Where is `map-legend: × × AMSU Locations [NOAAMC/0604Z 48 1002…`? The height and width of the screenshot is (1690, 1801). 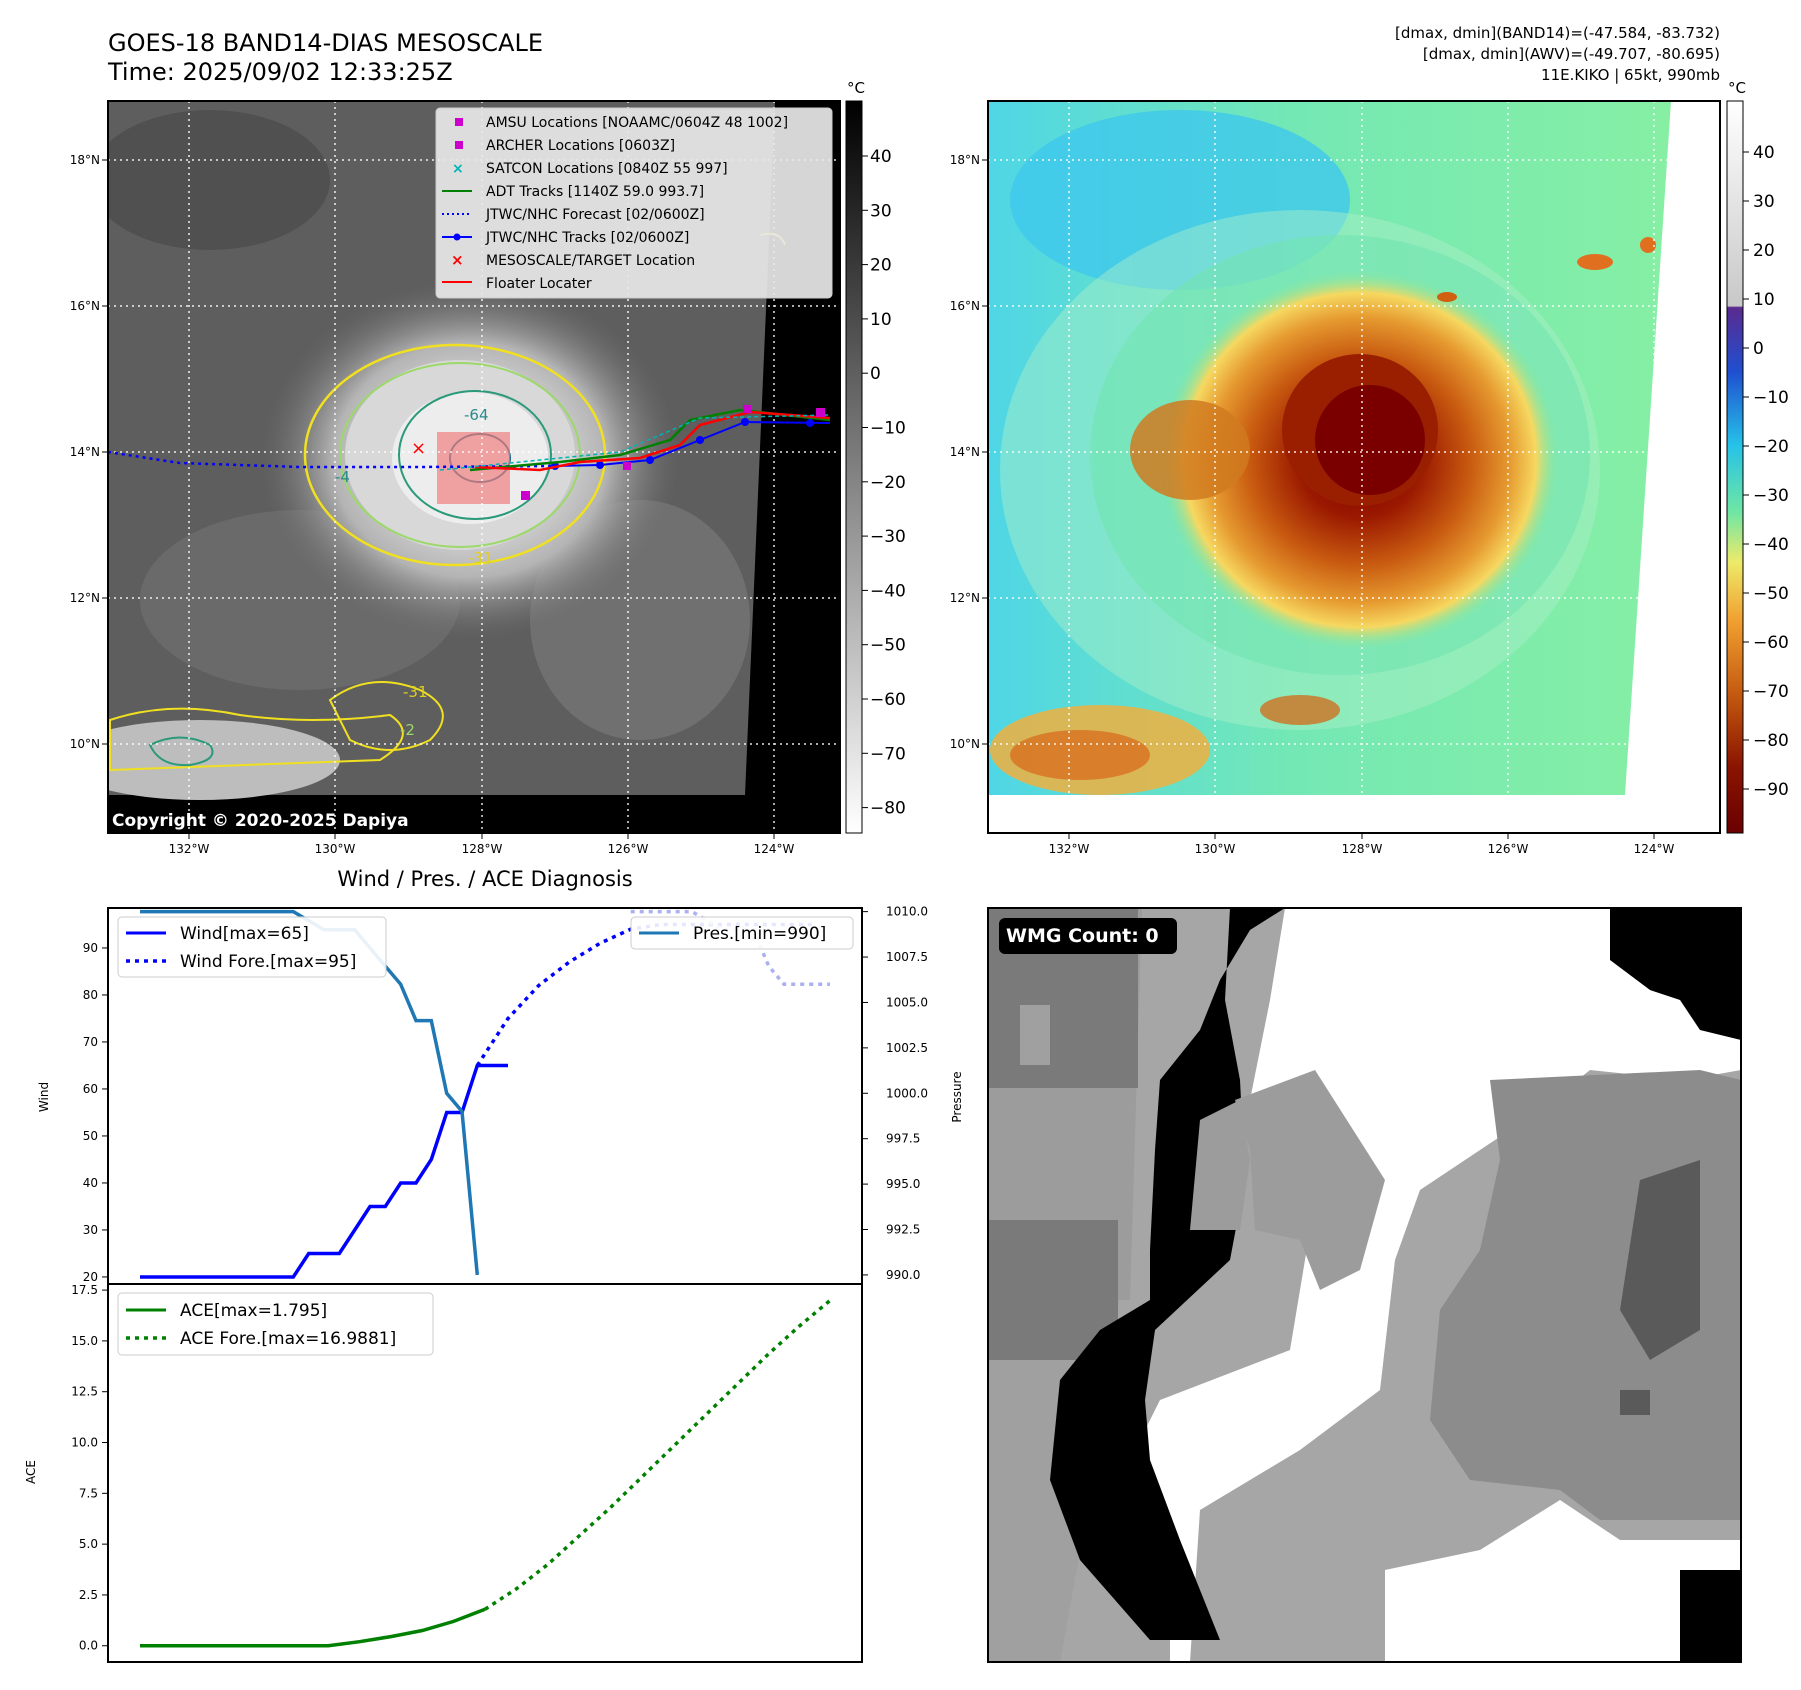
map-legend: × × AMSU Locations [NOAAMC/0604Z 48 1002… is located at coordinates (634, 203).